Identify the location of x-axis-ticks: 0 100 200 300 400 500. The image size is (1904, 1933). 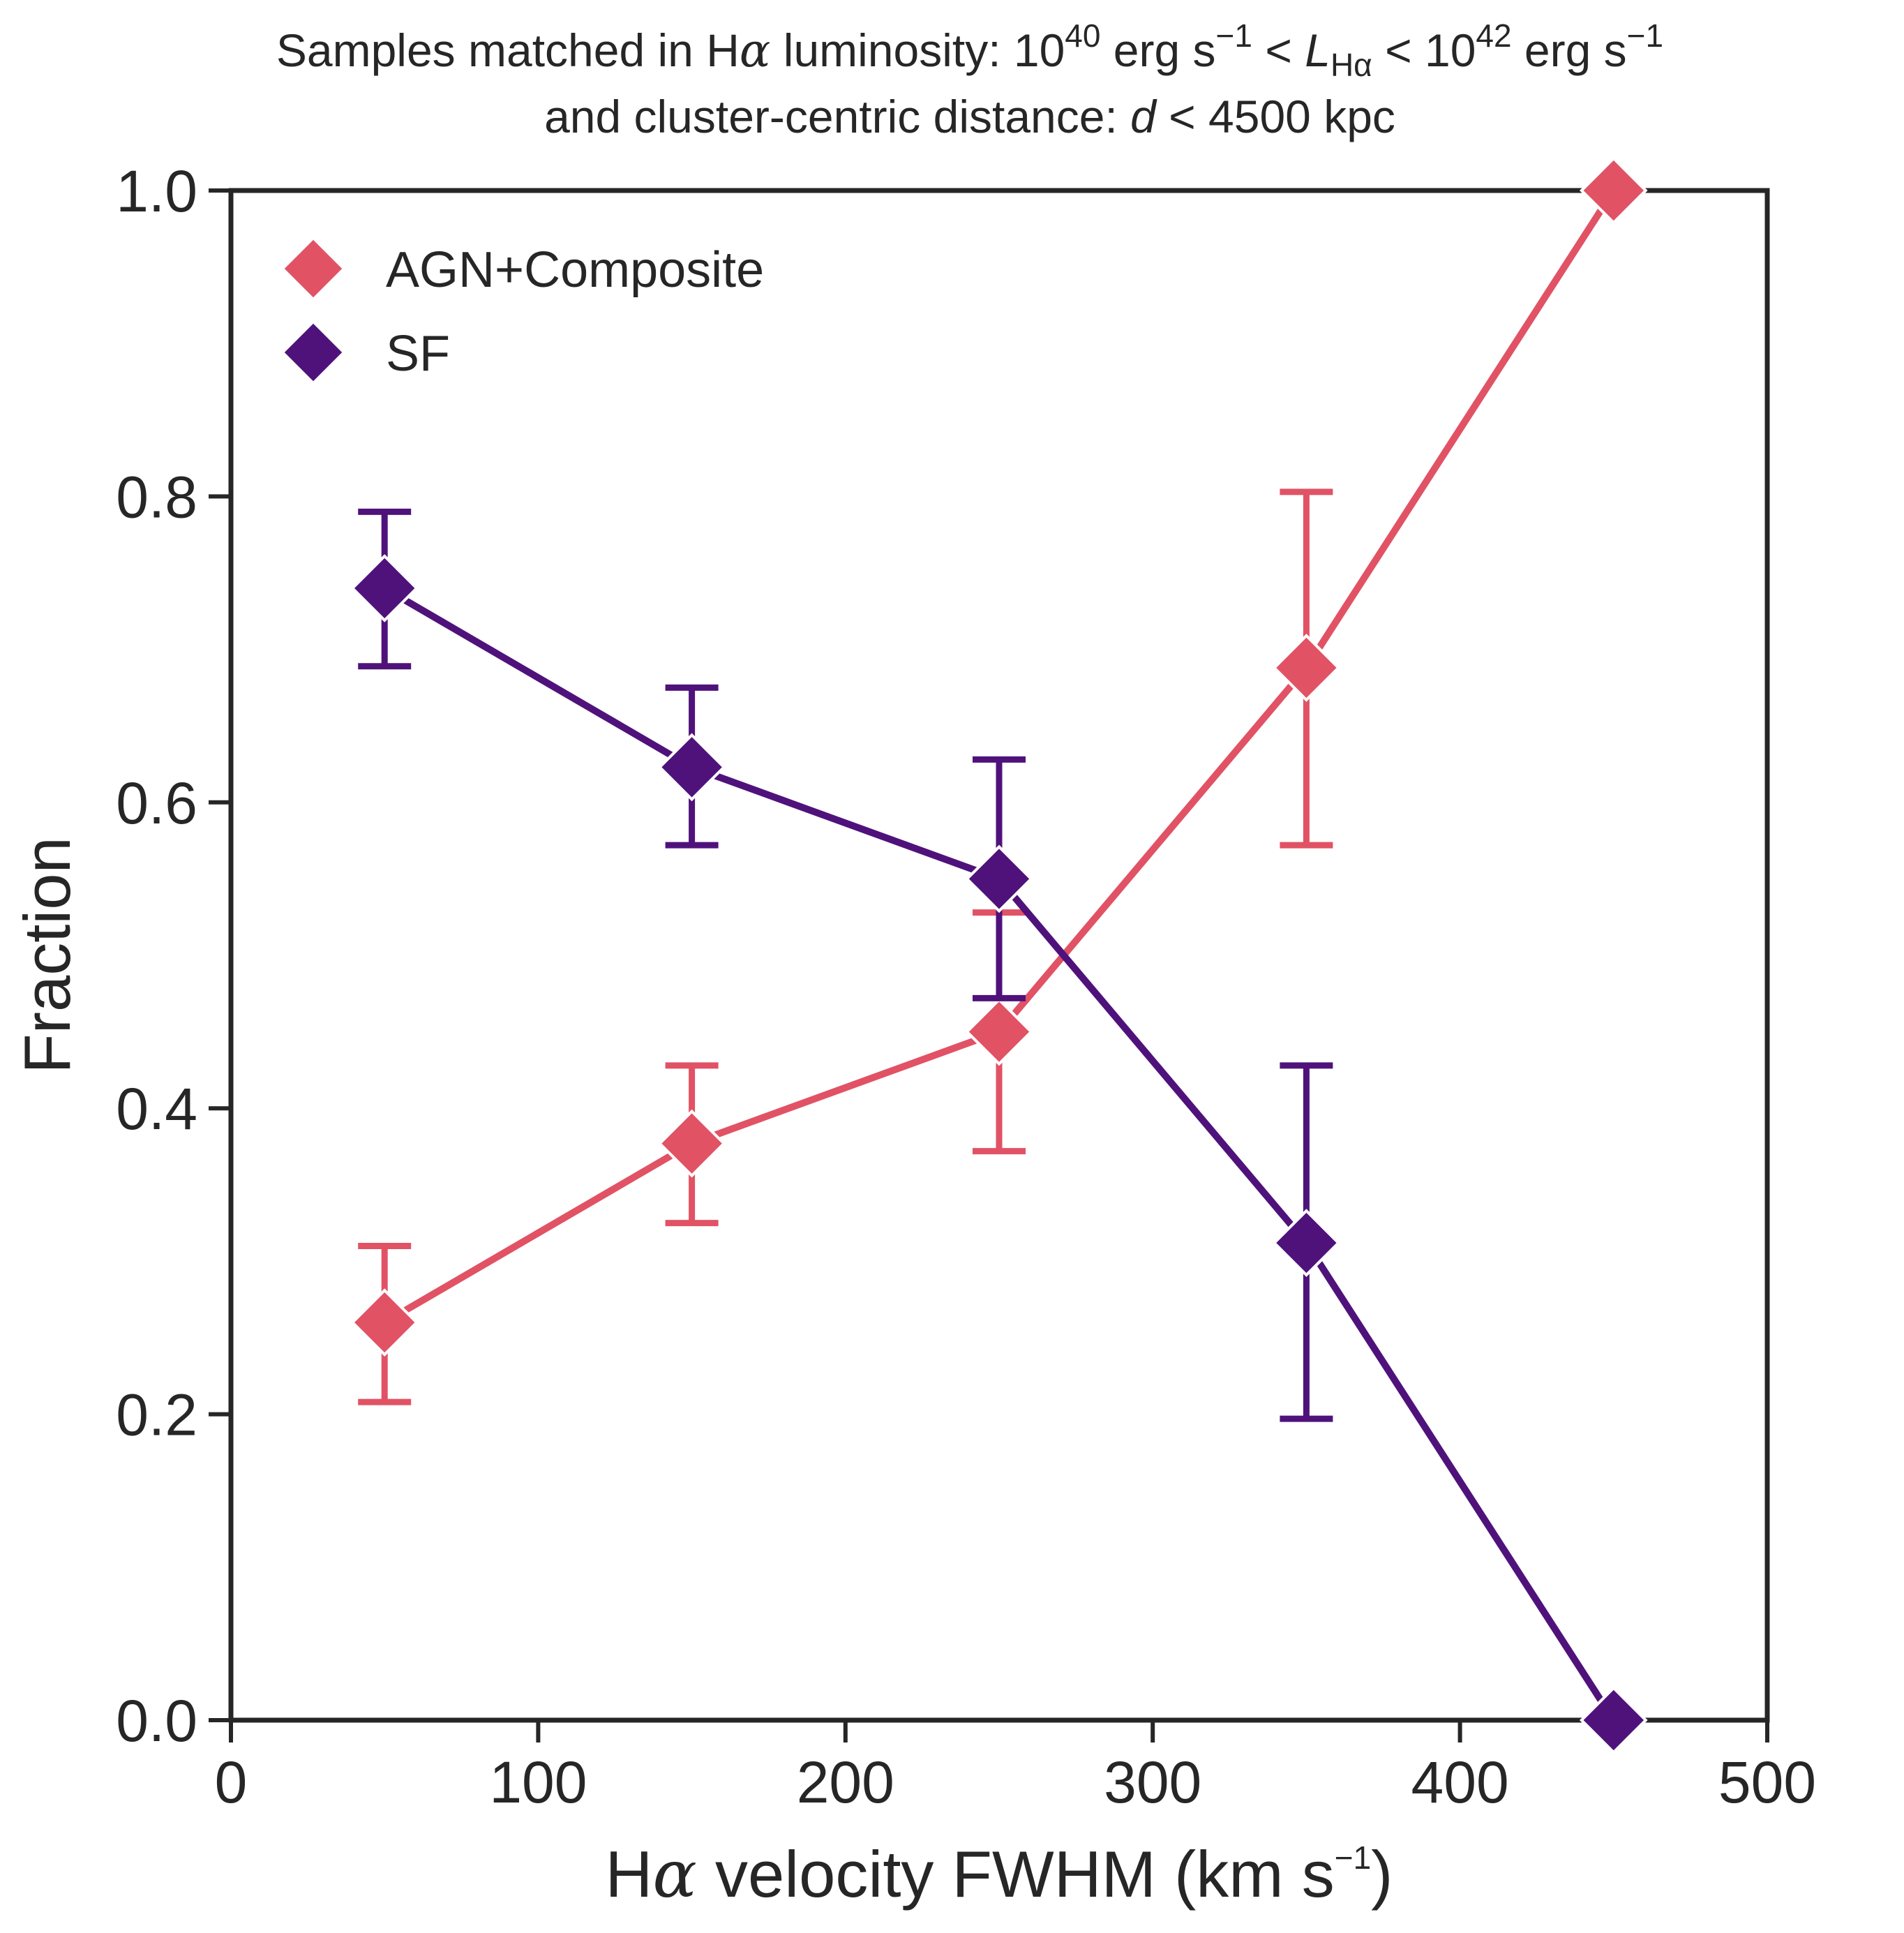
(1015, 1768).